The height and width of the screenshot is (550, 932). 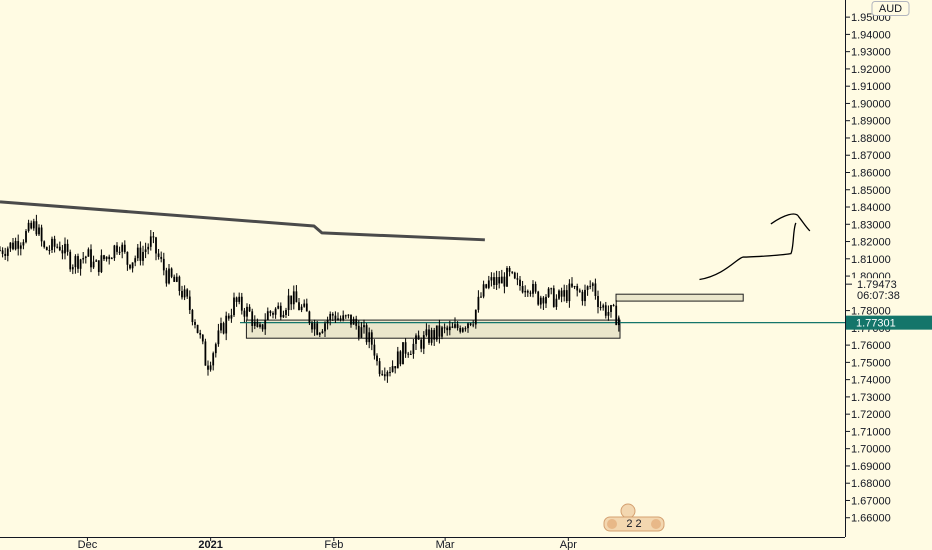 I want to click on trendline, so click(x=242, y=221).